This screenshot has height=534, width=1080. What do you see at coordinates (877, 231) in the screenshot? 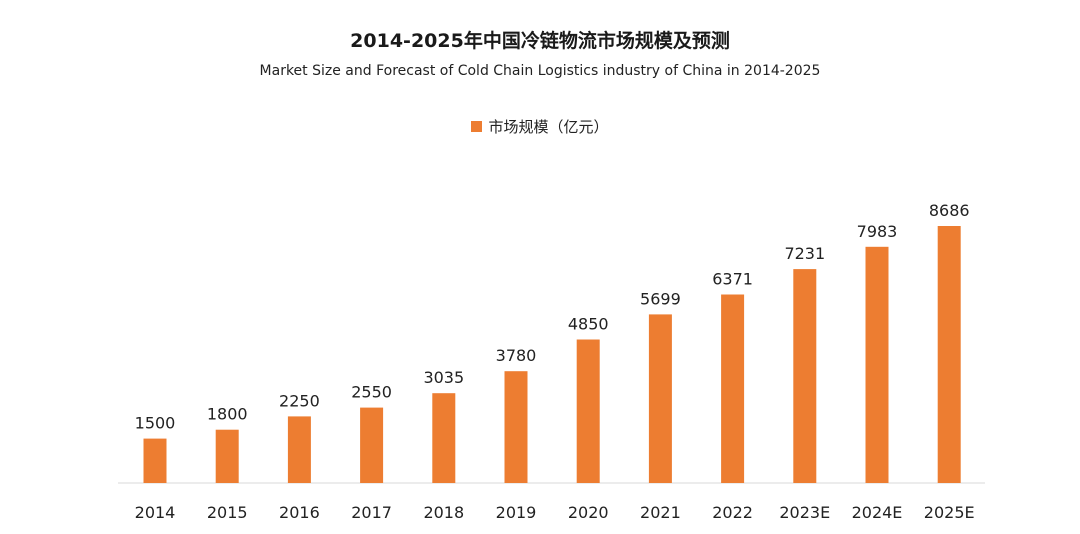
I see `value-label-2024E: 7983` at bounding box center [877, 231].